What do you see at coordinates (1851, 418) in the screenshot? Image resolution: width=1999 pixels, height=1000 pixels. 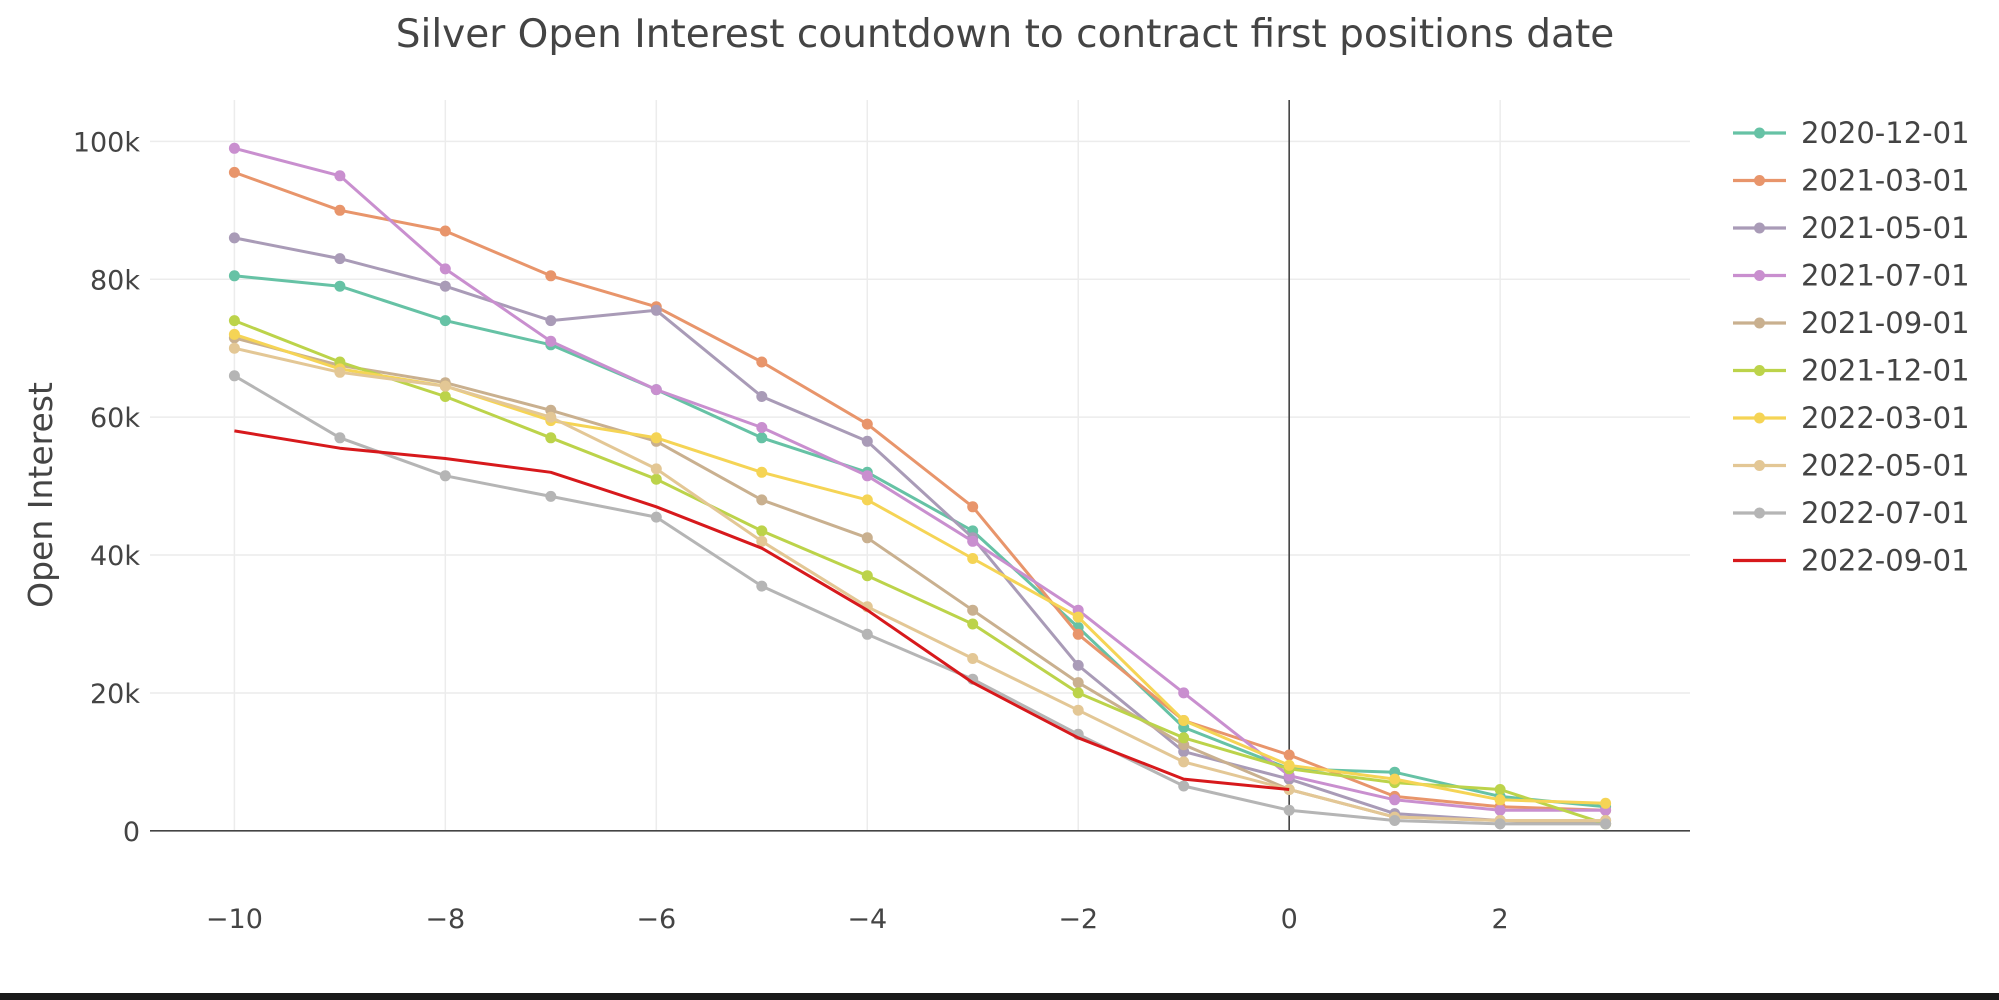 I see `legend-item: 2022-03-01` at bounding box center [1851, 418].